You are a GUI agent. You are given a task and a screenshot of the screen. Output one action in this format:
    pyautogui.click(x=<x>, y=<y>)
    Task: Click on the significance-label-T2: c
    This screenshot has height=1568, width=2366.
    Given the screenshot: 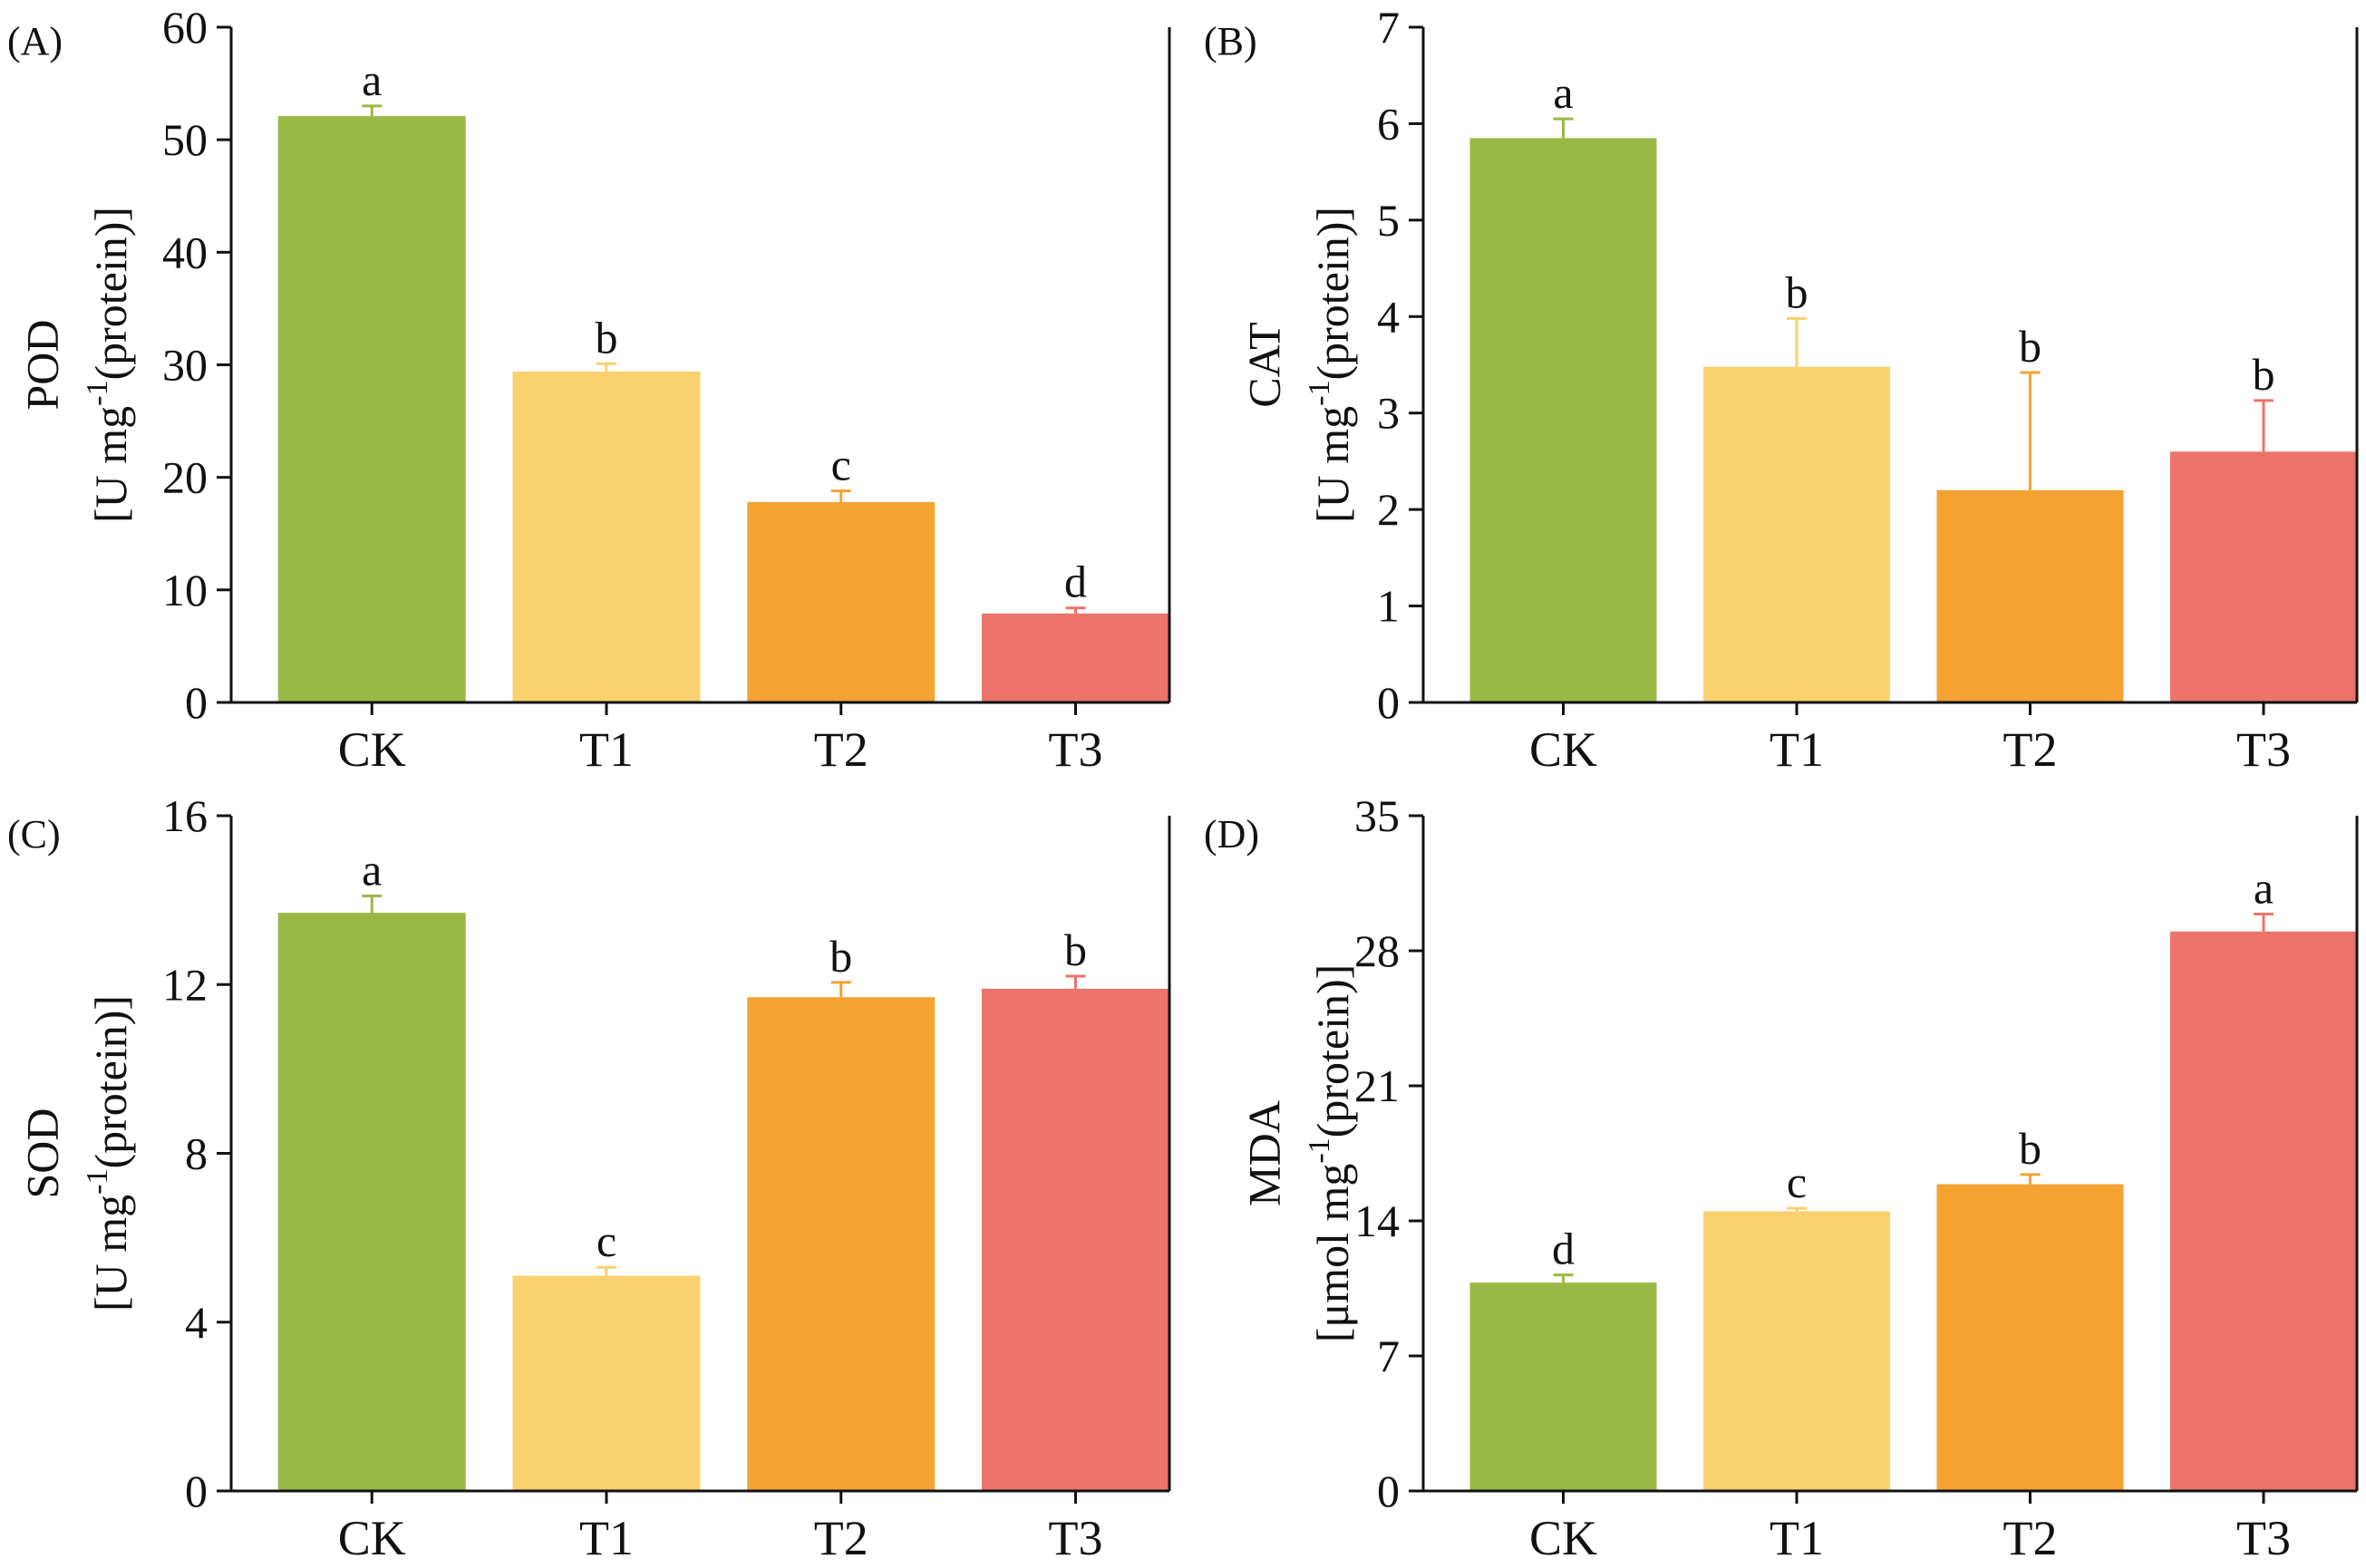 What is the action you would take?
    pyautogui.click(x=841, y=465)
    